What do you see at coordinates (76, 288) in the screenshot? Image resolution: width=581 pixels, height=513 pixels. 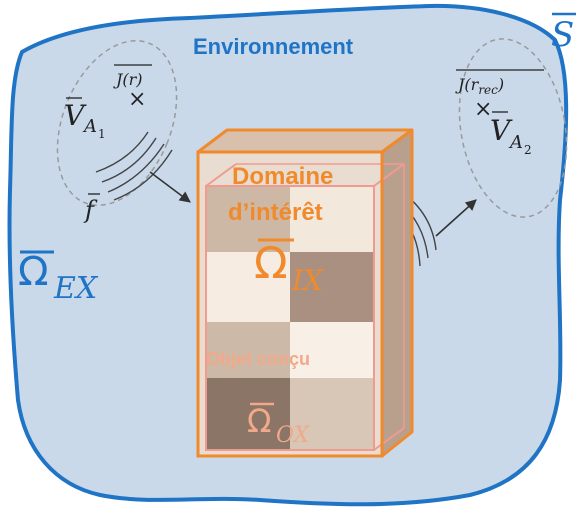 I see `omega-ex-subscript: EX` at bounding box center [76, 288].